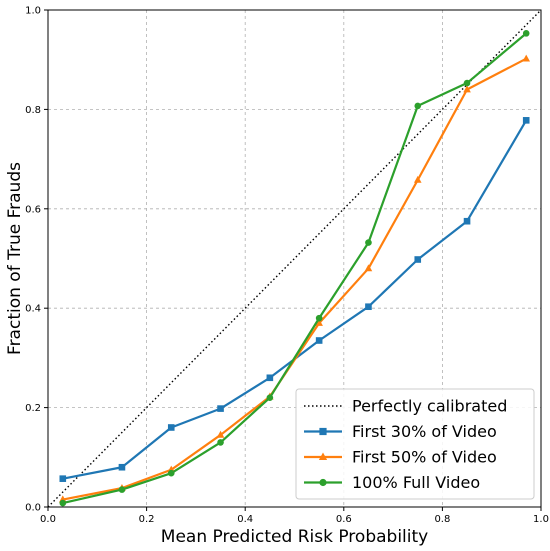  I want to click on x-tick-label: 0.4, so click(245, 519).